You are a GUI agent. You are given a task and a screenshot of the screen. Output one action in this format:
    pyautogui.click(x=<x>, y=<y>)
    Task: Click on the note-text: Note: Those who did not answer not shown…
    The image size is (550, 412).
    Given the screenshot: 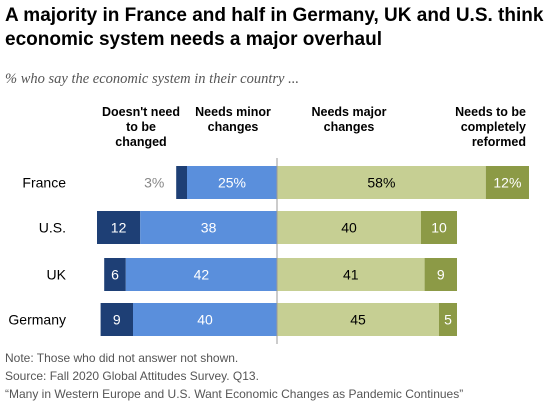 What is the action you would take?
    pyautogui.click(x=122, y=358)
    